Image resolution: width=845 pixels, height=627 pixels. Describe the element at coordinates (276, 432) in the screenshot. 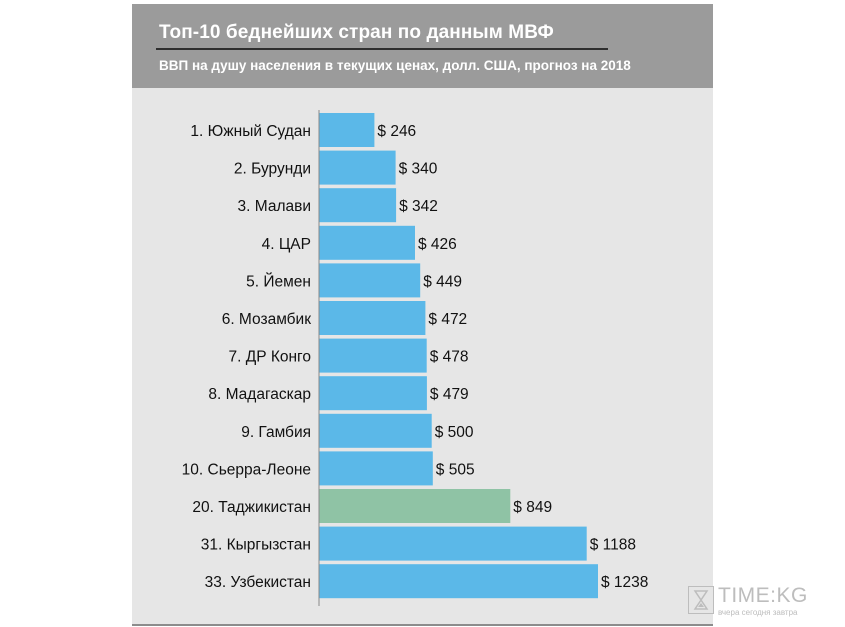

I see `category-label: 9. Гамбия` at that location.